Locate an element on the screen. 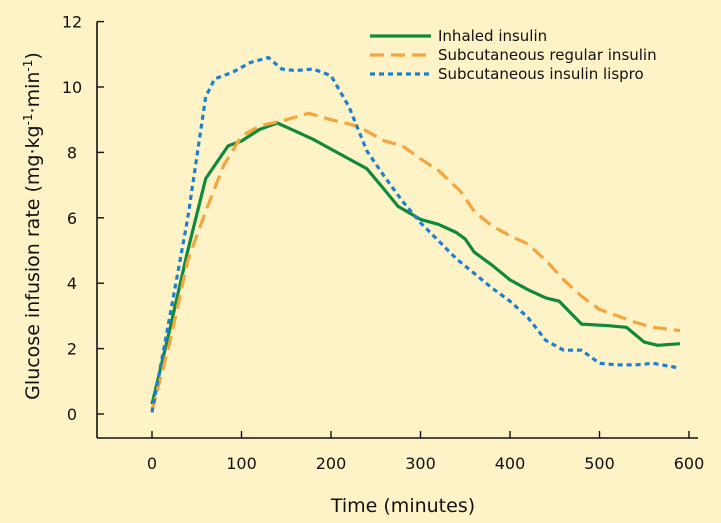  y-axis-title-sup2: -1 is located at coordinates (28, 66).